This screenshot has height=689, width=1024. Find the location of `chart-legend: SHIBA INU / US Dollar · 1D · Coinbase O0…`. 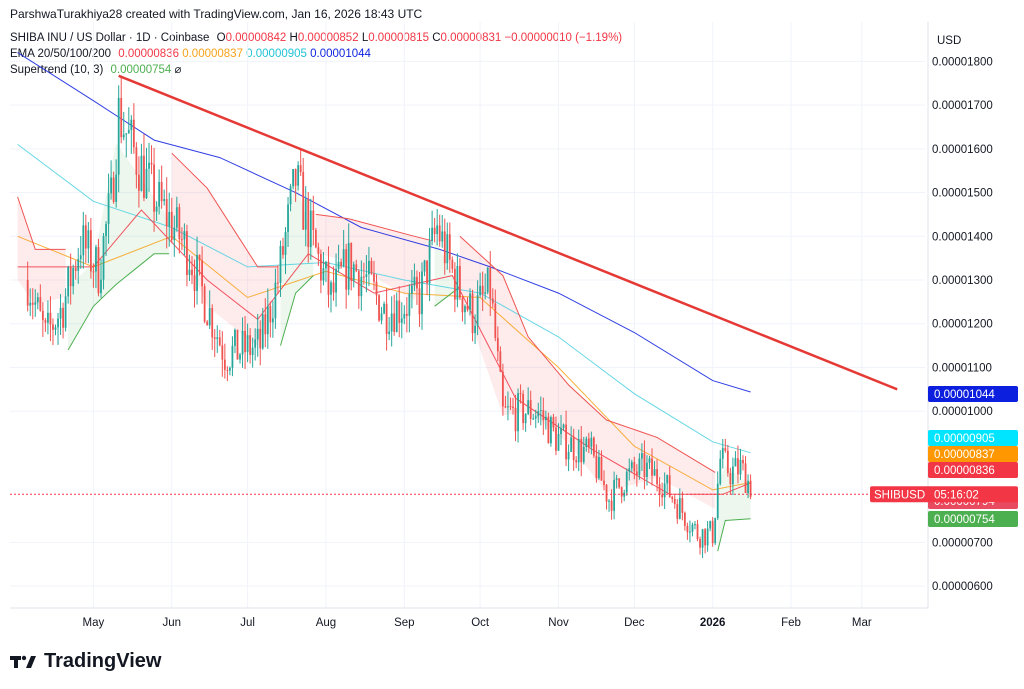

chart-legend: SHIBA INU / US Dollar · 1D · Coinbase O0… is located at coordinates (316, 54).